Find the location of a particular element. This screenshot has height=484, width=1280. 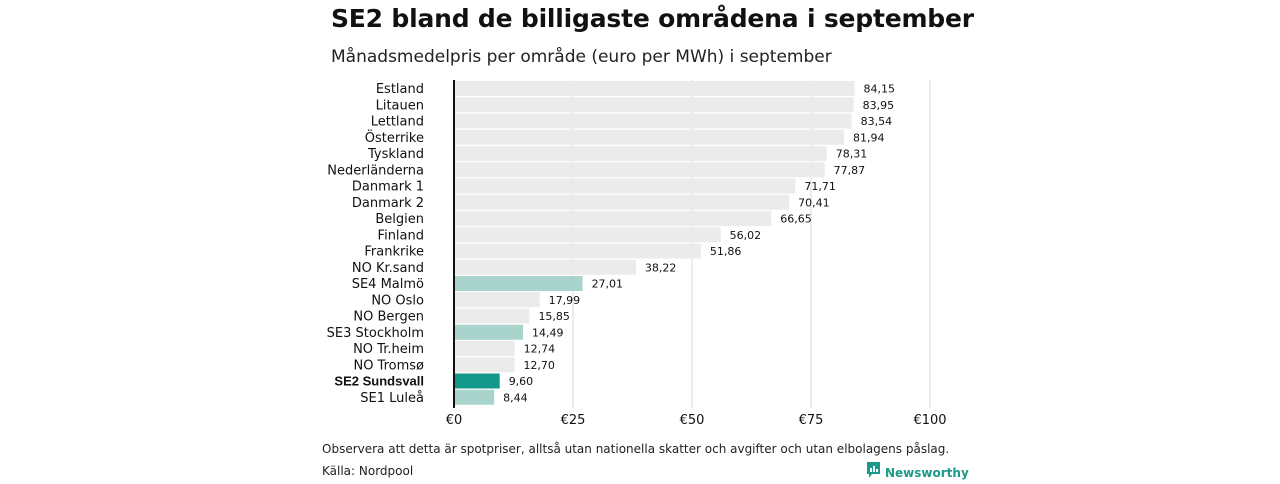

value-label: 77,87 is located at coordinates (850, 170).